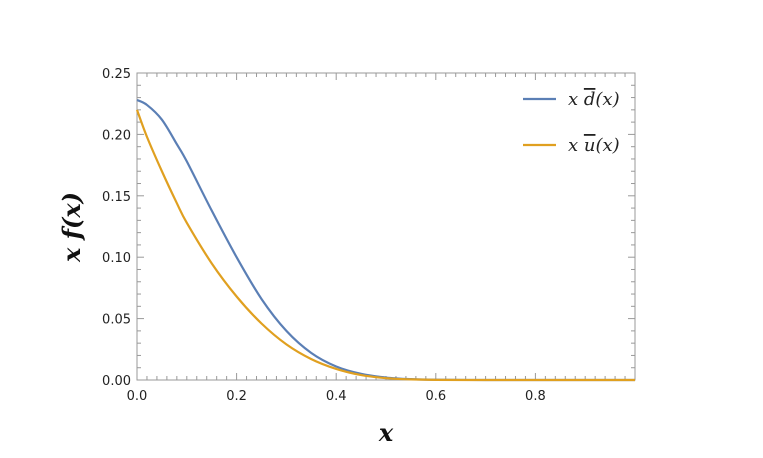 The height and width of the screenshot is (458, 763). Describe the element at coordinates (116, 381) in the screenshot. I see `y-tick-label: 0.00` at that location.